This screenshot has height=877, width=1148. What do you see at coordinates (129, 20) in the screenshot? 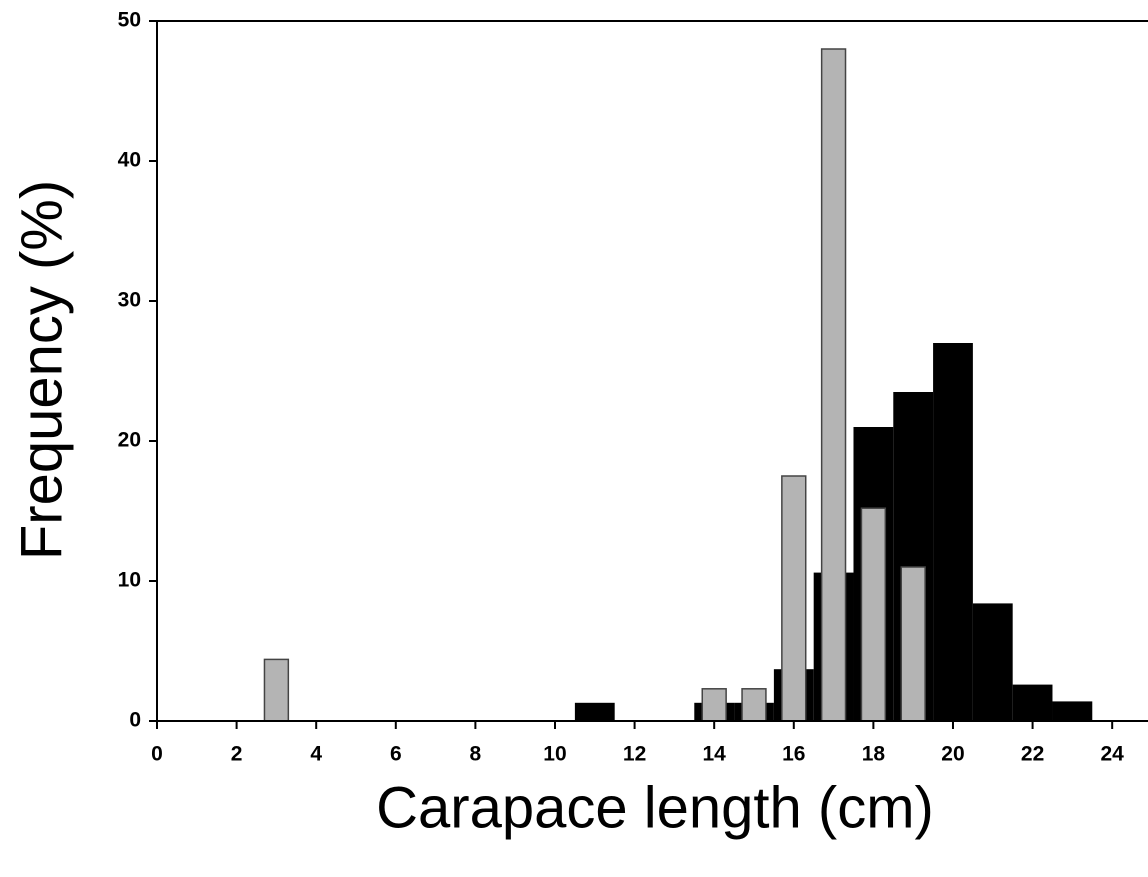
I see `y-tick-label: 50` at bounding box center [129, 20].